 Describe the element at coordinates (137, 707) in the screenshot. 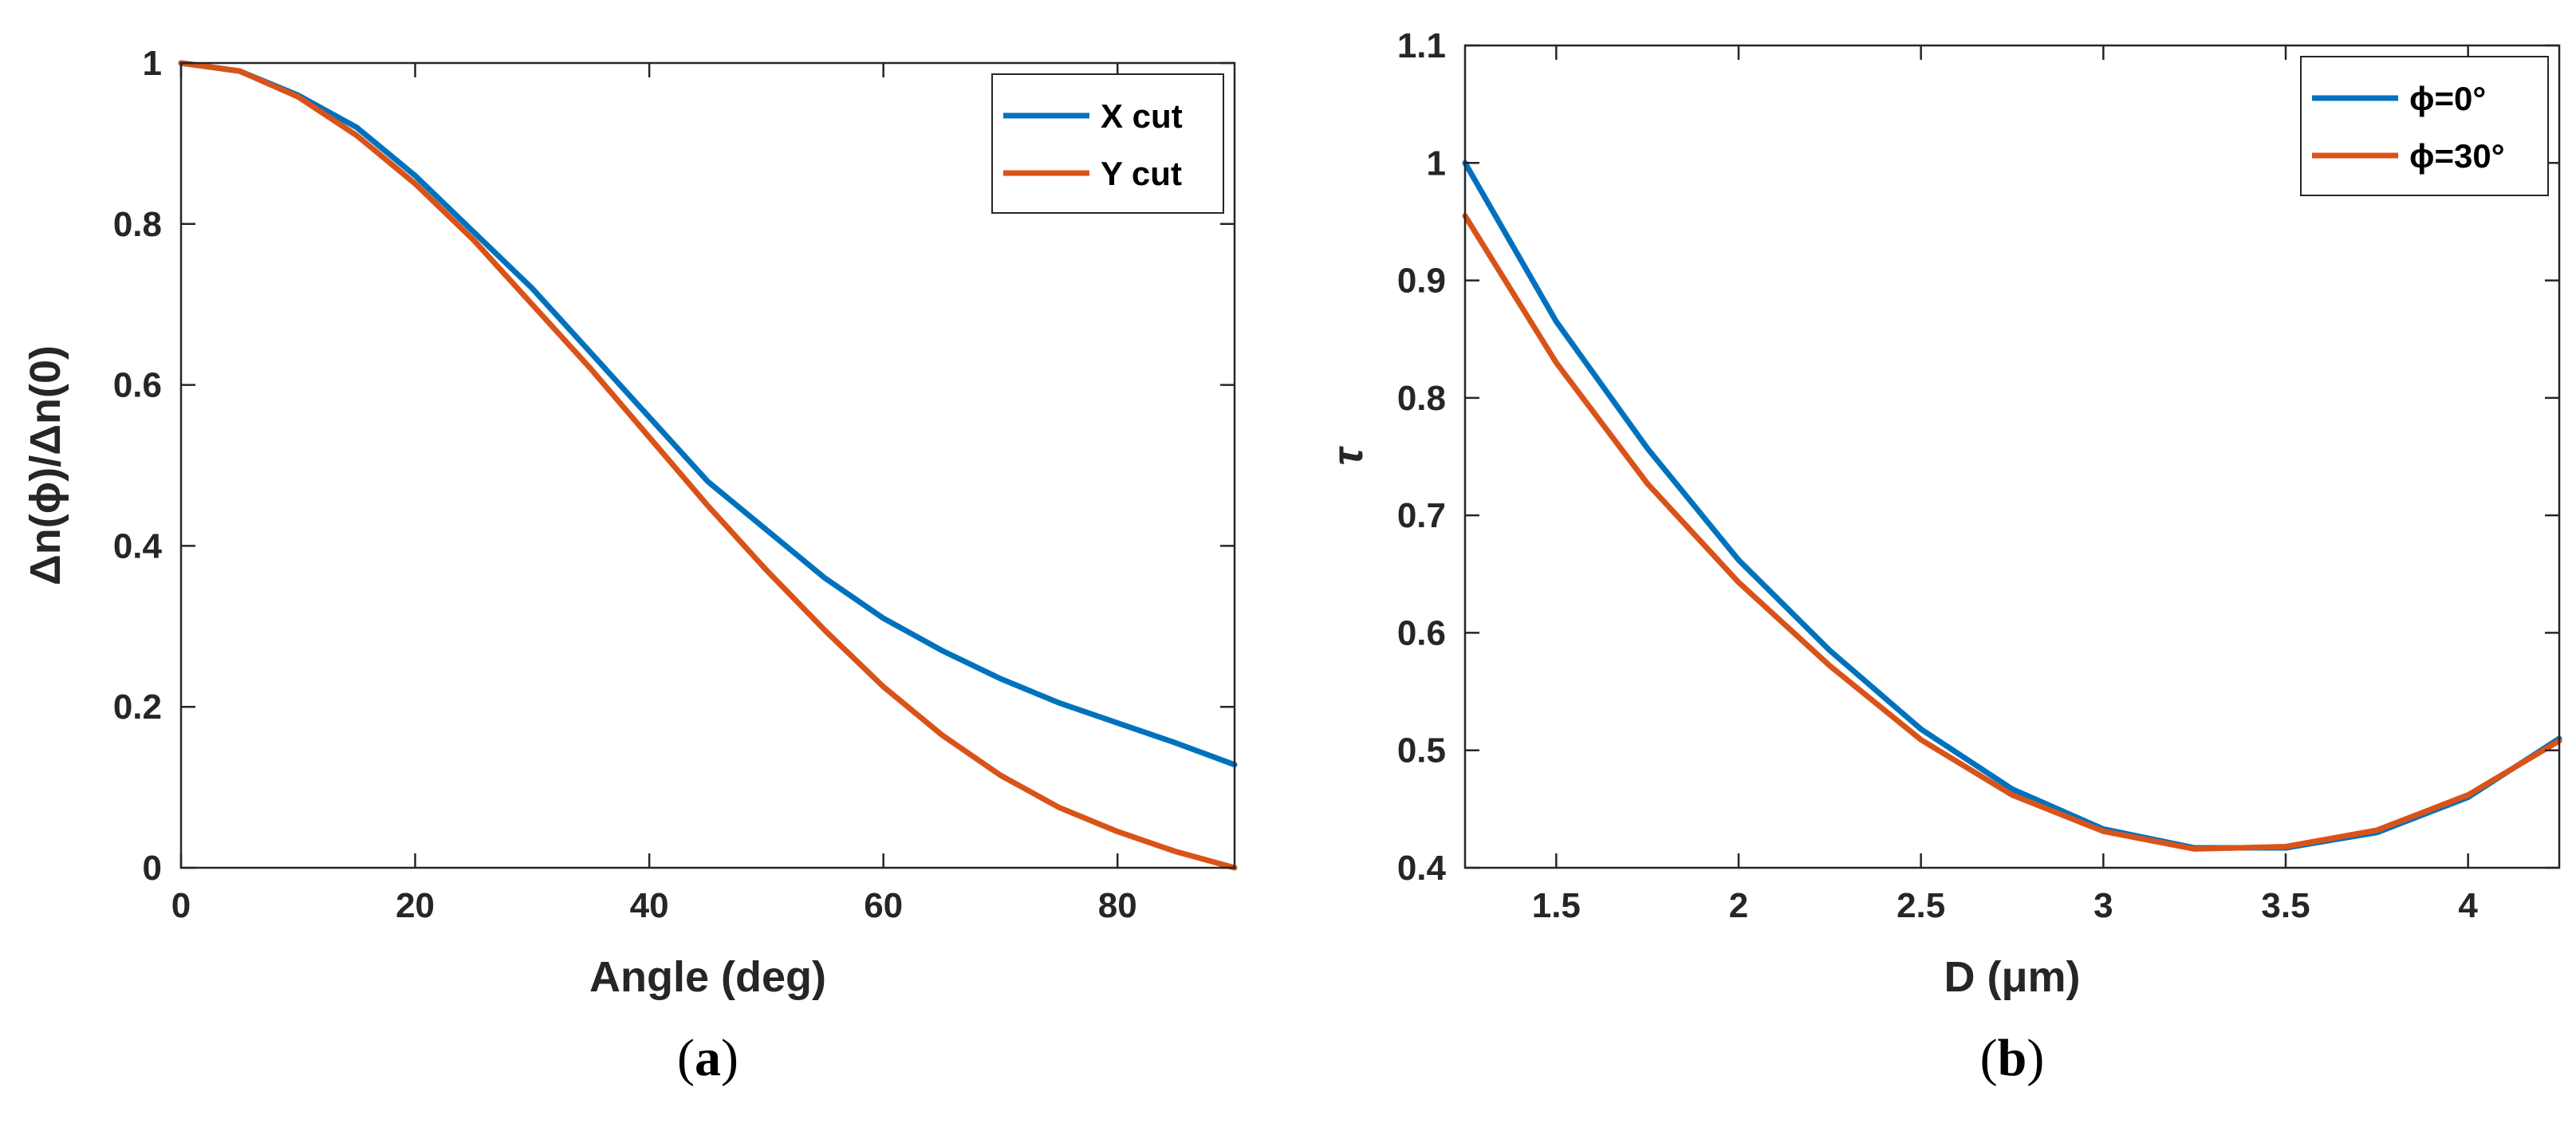

I see `y-tick-label: 0.2` at that location.